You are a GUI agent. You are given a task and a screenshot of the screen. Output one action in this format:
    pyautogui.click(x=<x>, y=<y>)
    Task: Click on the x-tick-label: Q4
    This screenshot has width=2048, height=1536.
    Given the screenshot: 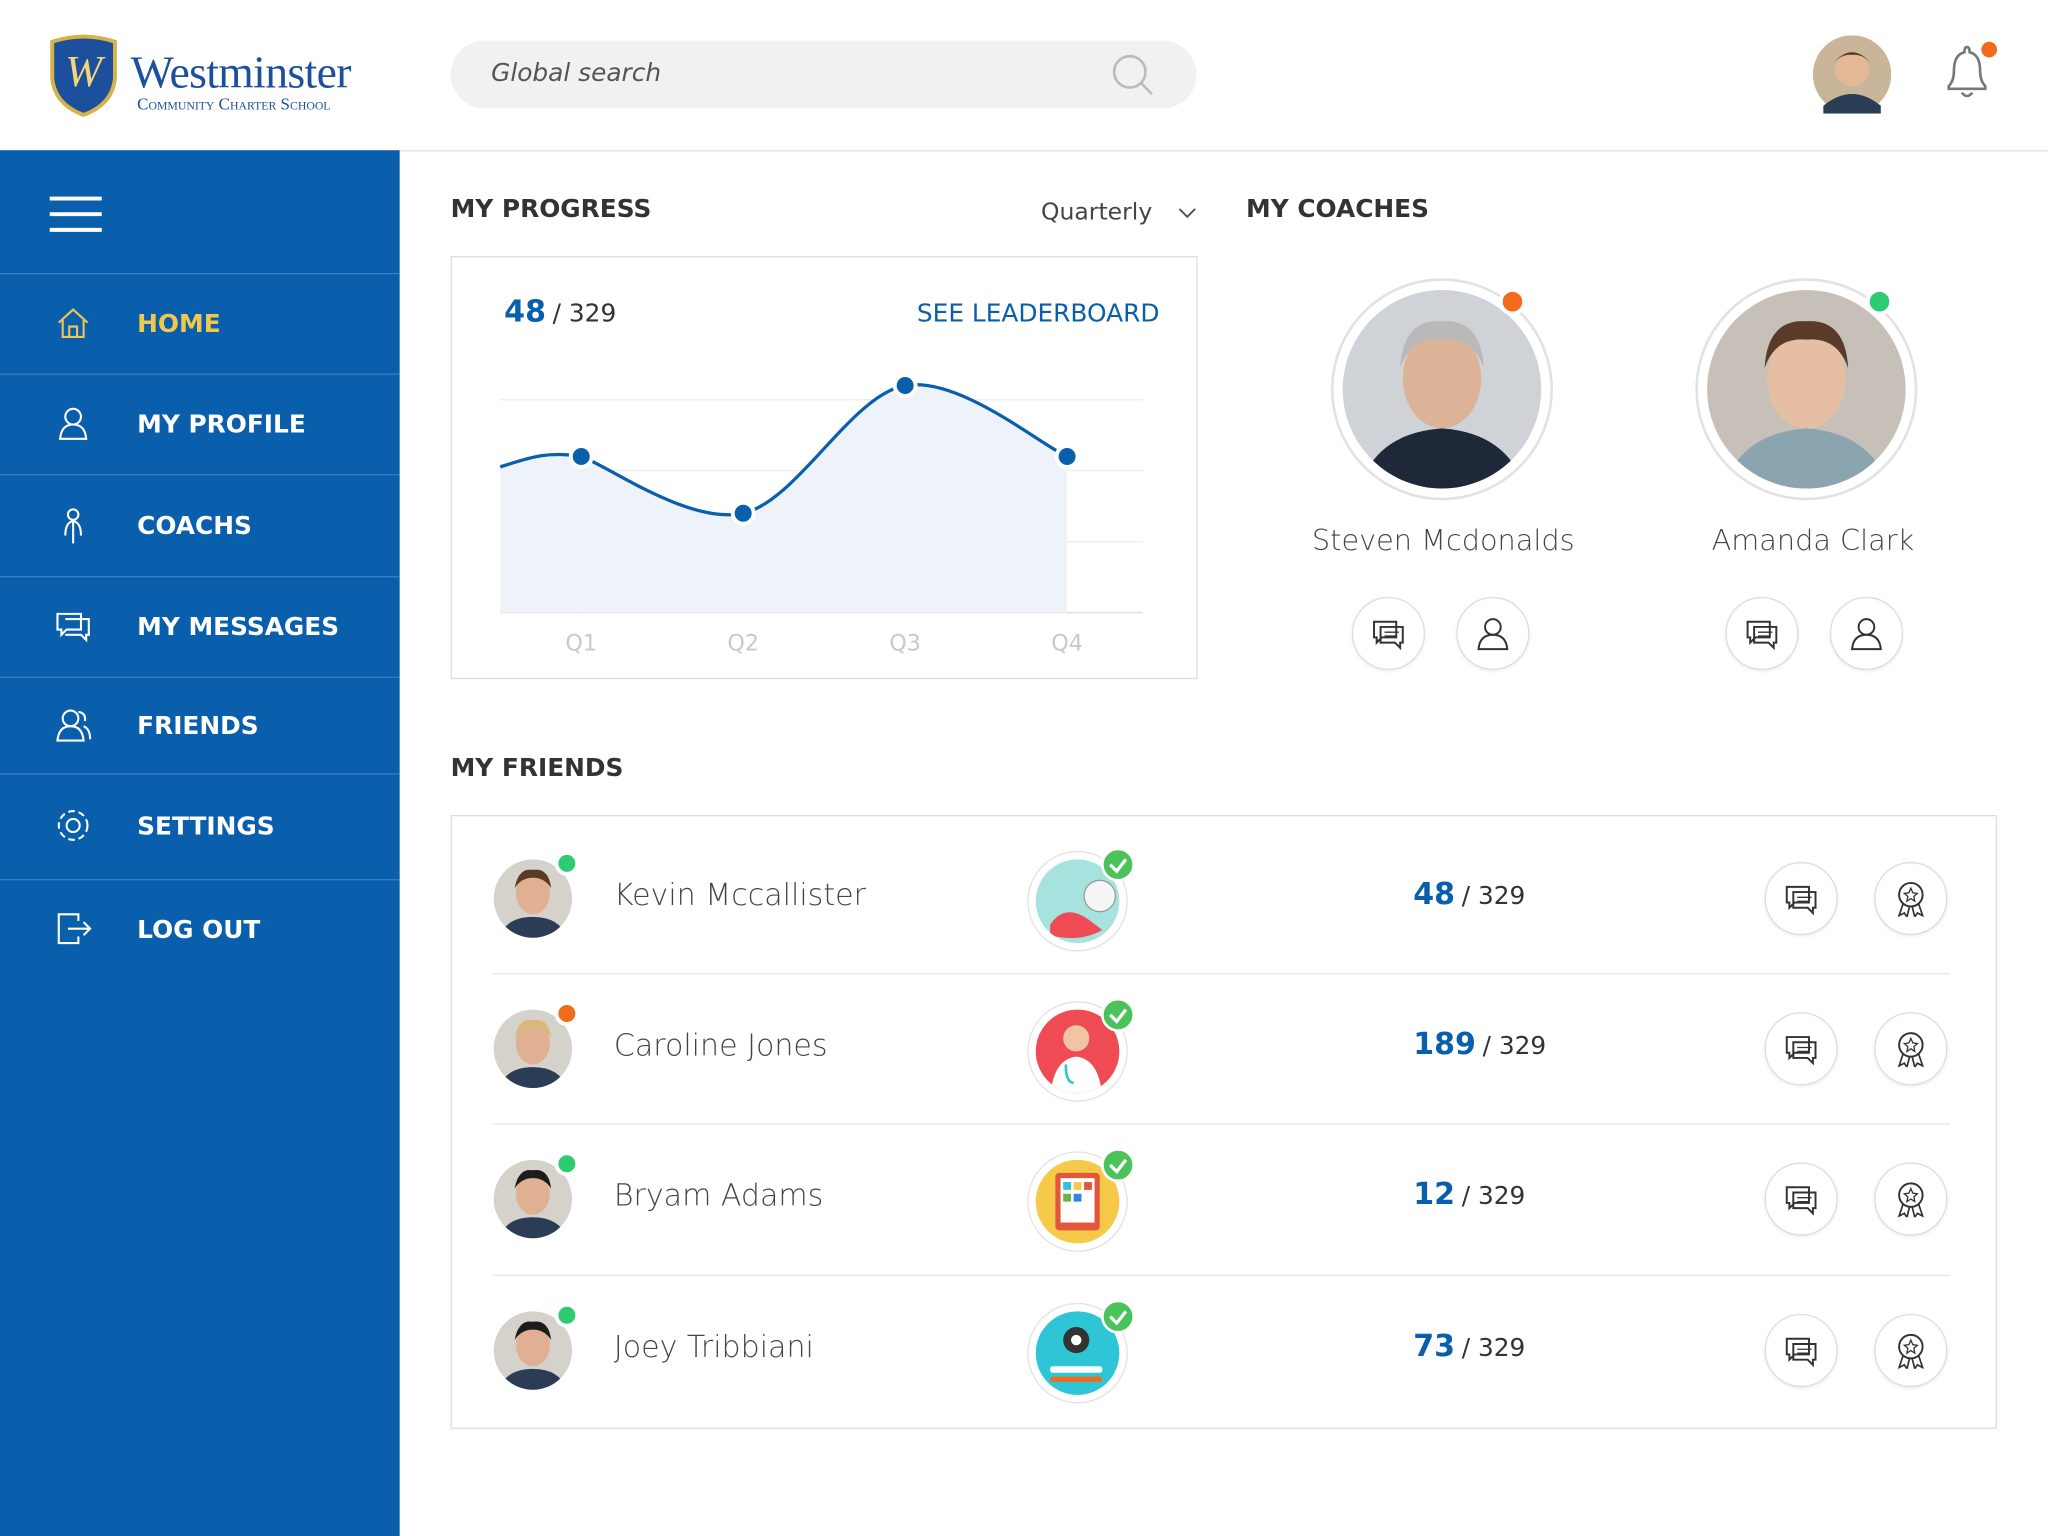 What is the action you would take?
    pyautogui.click(x=1067, y=643)
    